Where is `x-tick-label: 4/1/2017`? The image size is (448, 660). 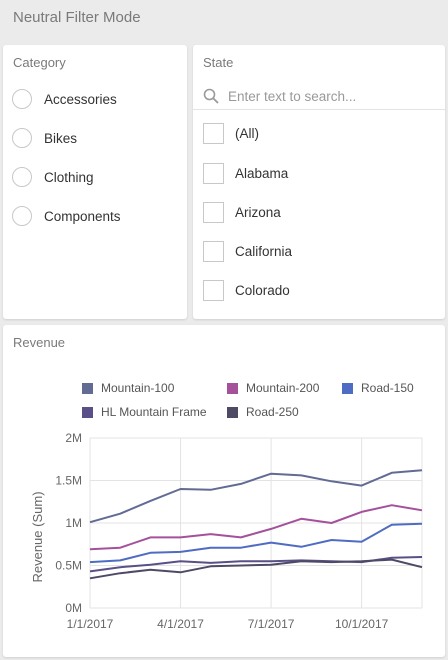 x-tick-label: 4/1/2017 is located at coordinates (180, 624).